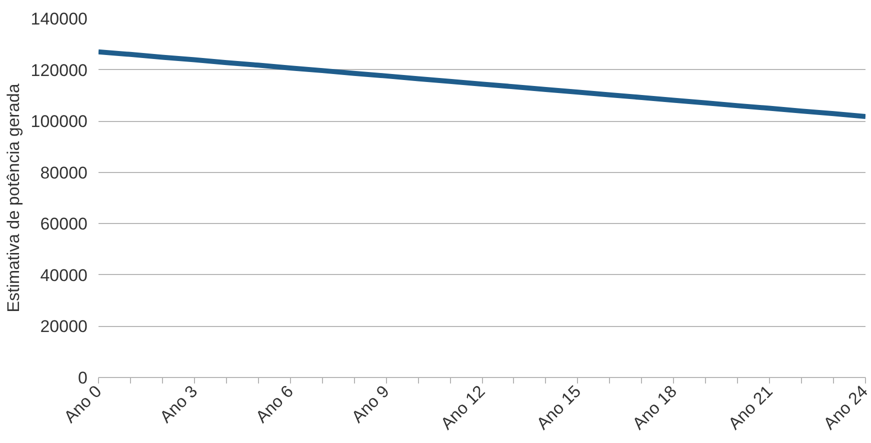 This screenshot has height=443, width=871. What do you see at coordinates (59, 122) in the screenshot?
I see `y-tick-label: 100000` at bounding box center [59, 122].